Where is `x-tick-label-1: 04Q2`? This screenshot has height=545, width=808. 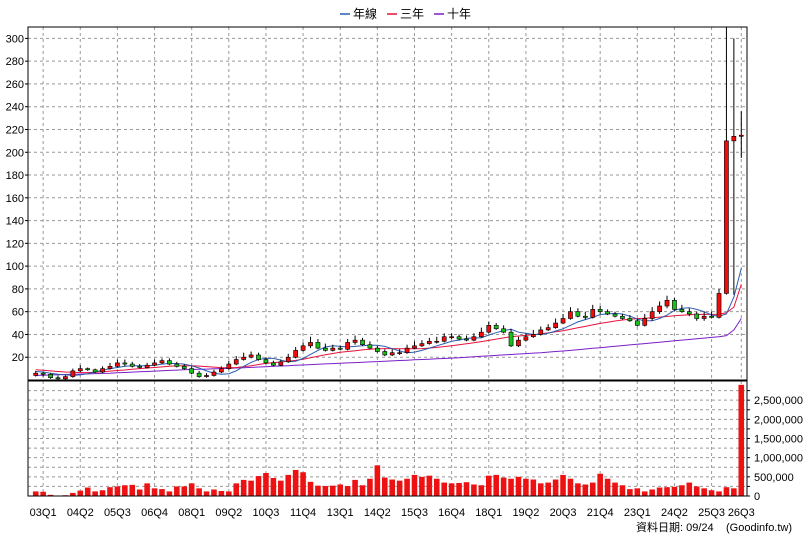
x-tick-label-1: 04Q2 is located at coordinates (80, 513).